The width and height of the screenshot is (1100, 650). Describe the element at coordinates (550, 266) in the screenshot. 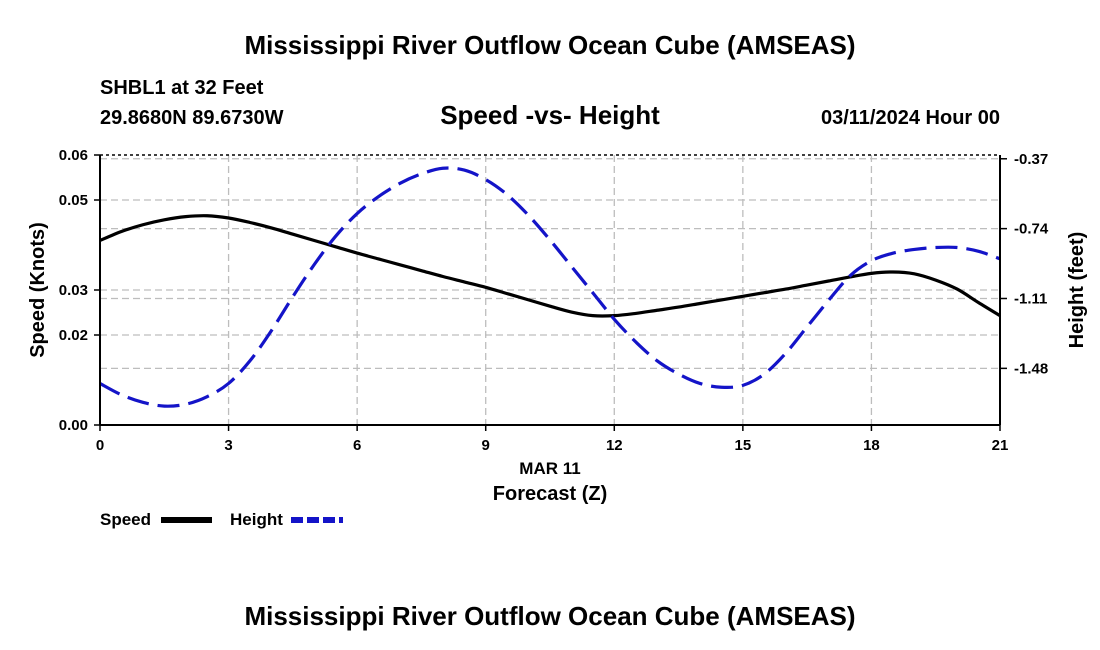

I see `series-line-speed` at that location.